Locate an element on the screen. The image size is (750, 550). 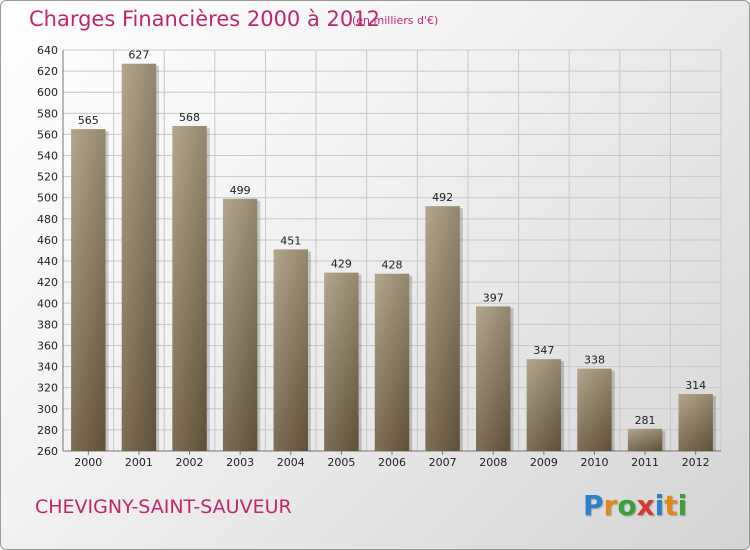
proxiti-logo: Proxiti is located at coordinates (635, 505).